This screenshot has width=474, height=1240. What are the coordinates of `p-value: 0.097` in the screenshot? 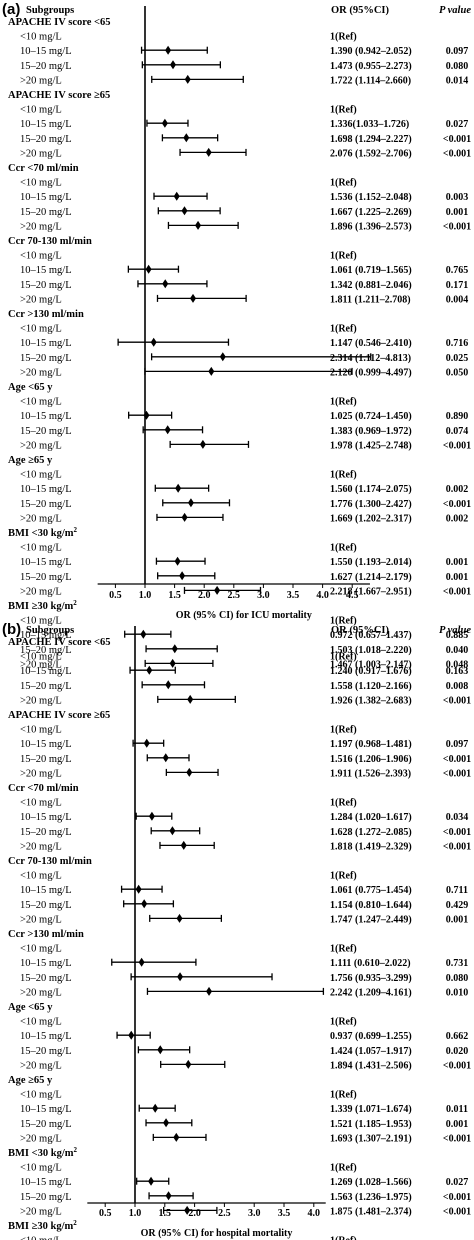 It's located at (457, 744).